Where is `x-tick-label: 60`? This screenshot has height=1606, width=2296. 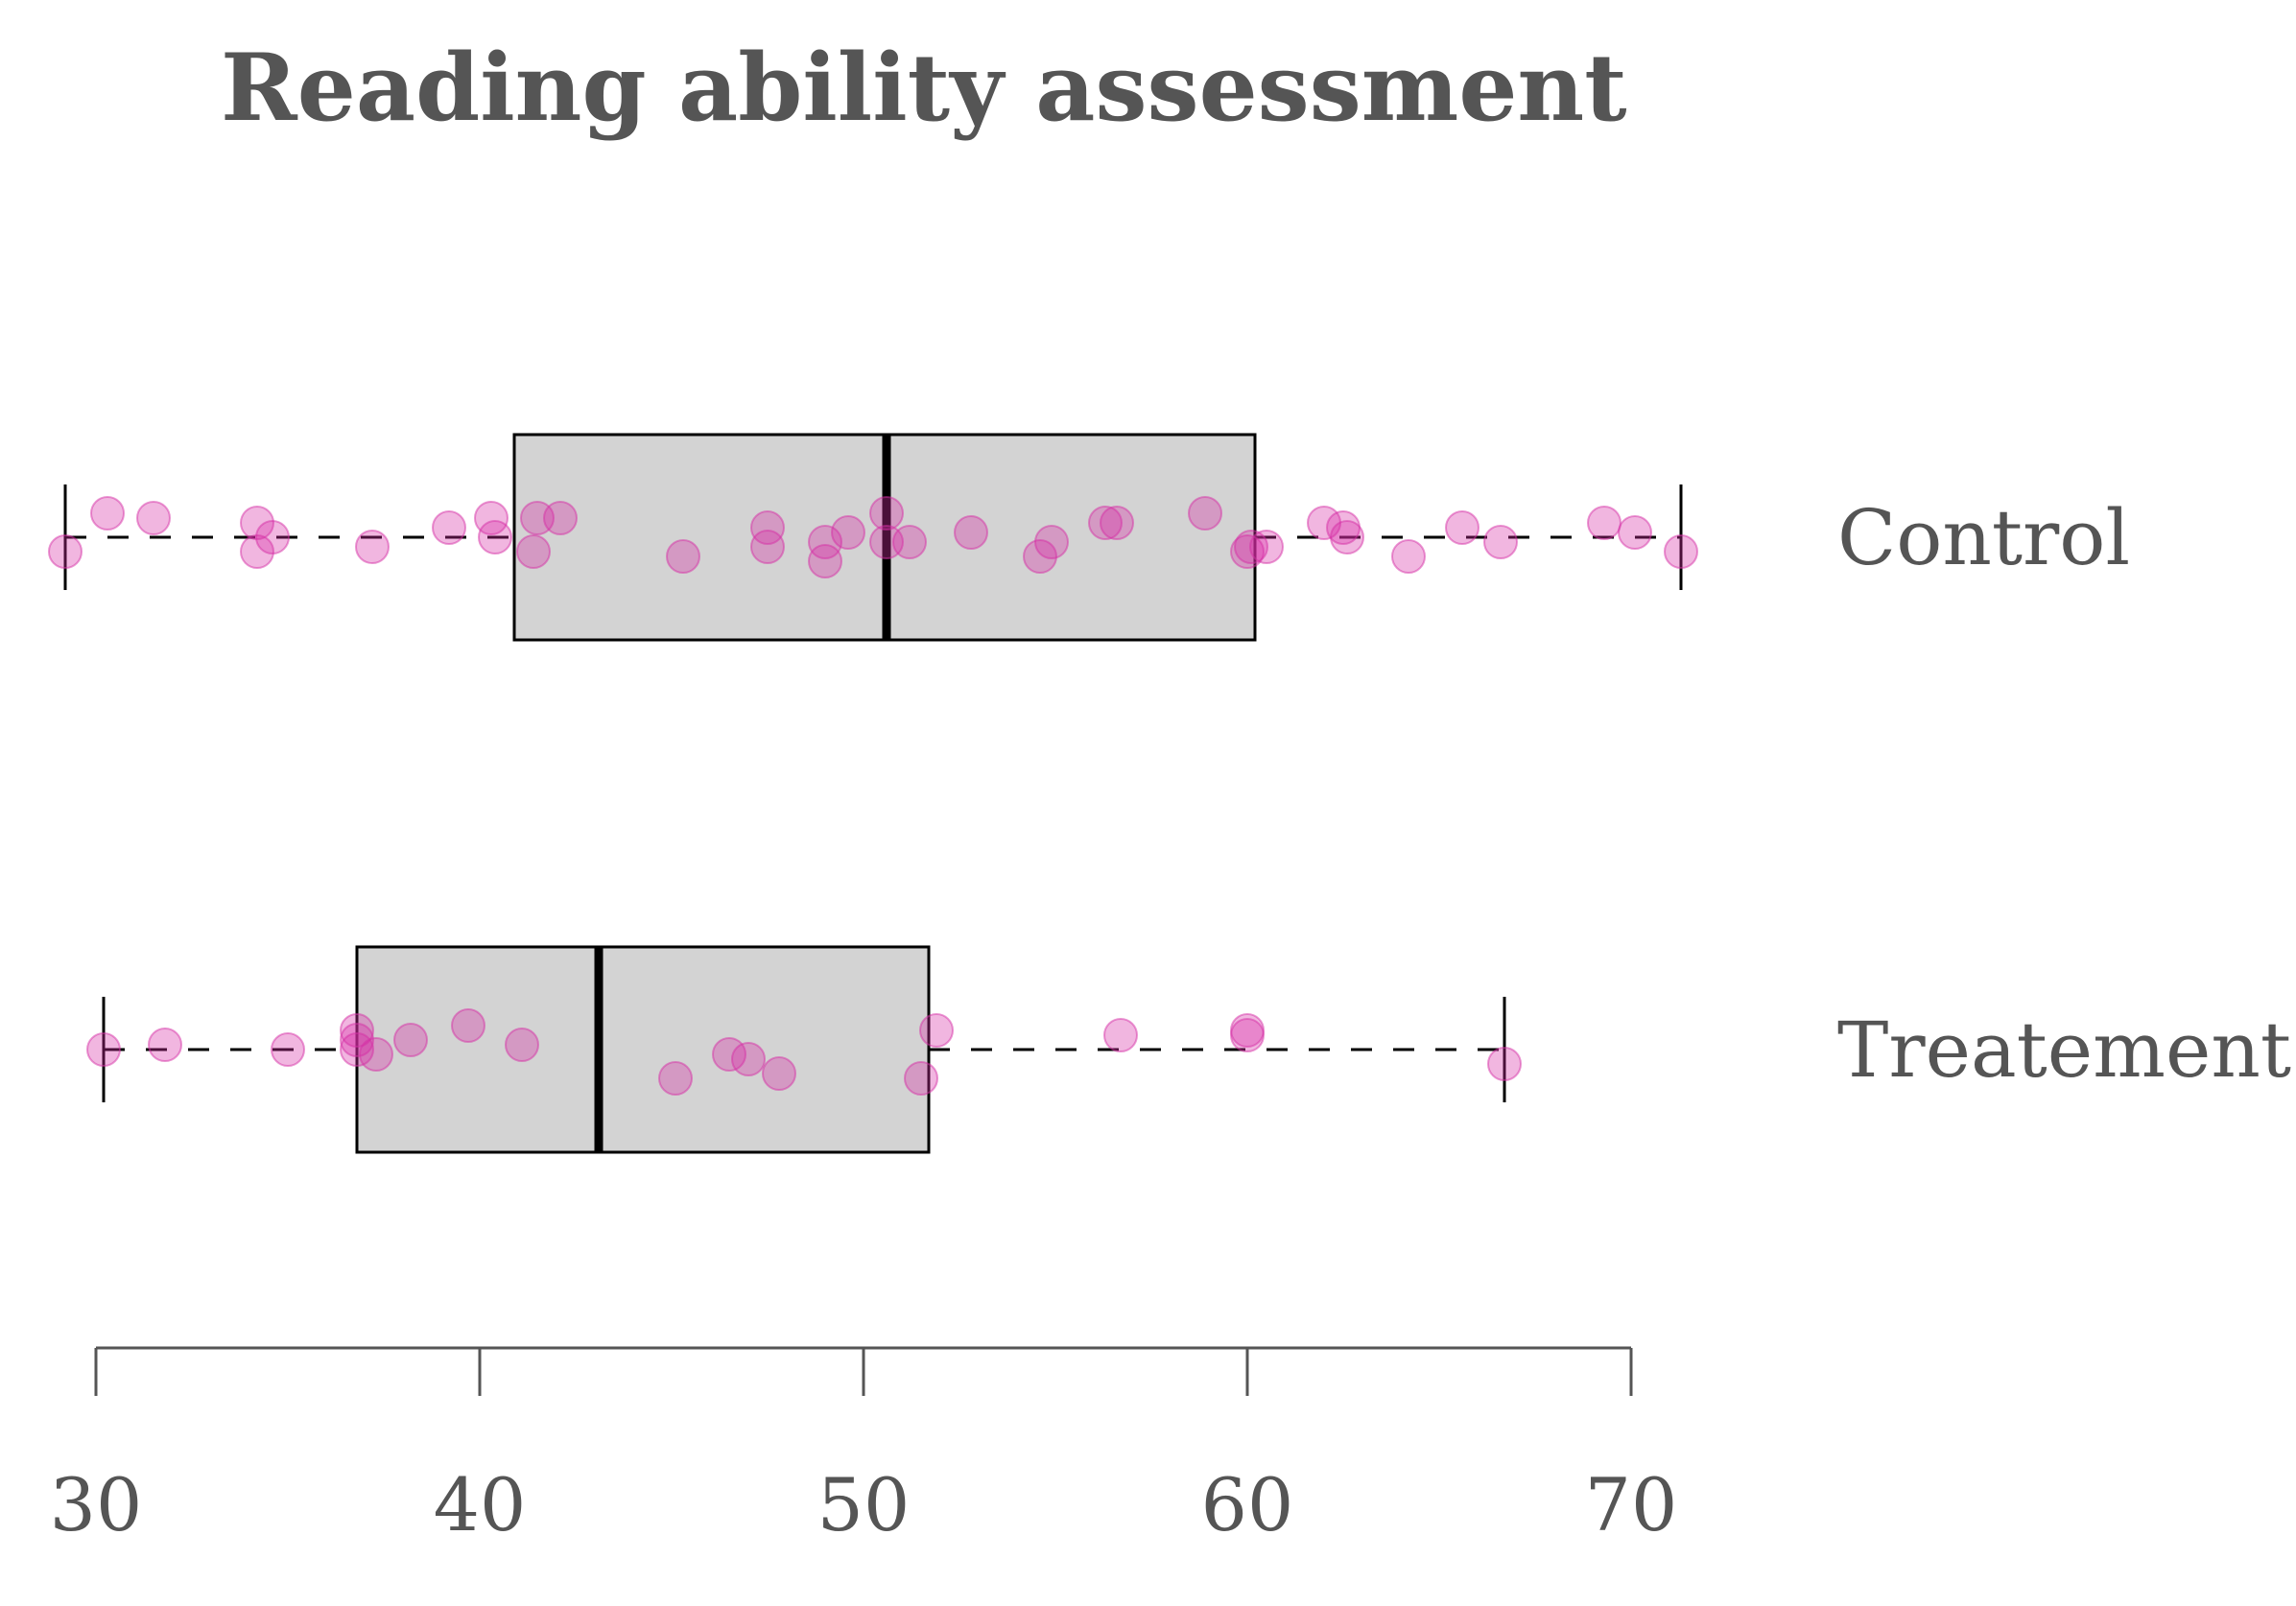 x-tick-label: 60 is located at coordinates (1247, 1504).